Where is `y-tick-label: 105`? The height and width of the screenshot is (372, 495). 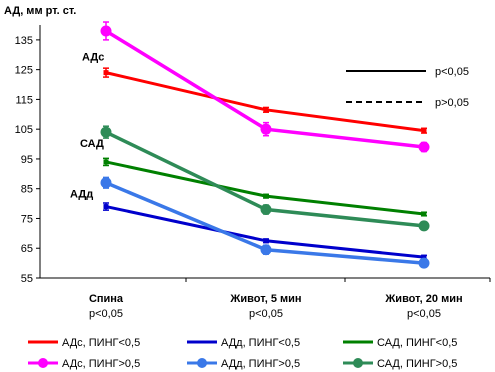 y-tick-label: 105 is located at coordinates (24, 130).